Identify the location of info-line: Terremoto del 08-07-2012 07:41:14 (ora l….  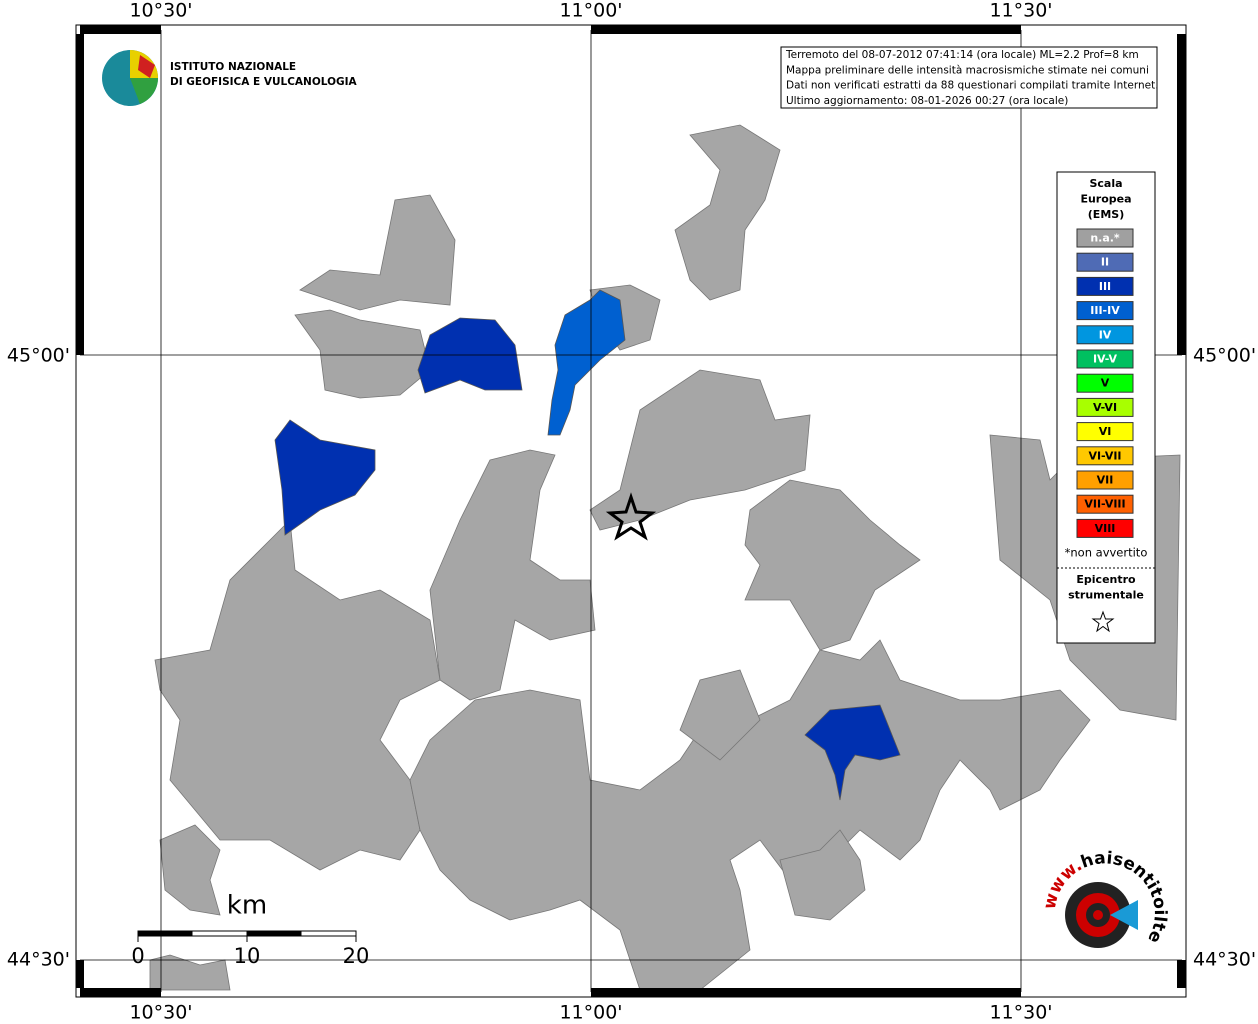
(962, 55).